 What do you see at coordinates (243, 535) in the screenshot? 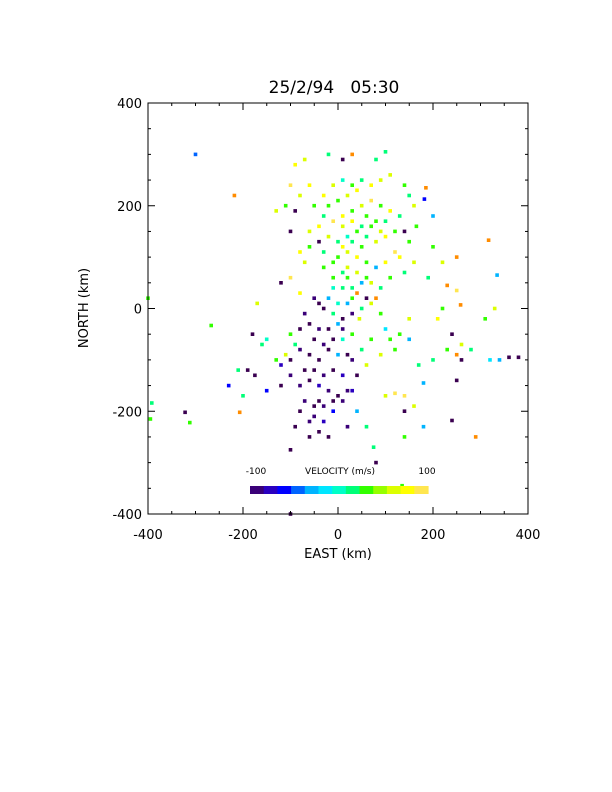
I see `x-tick-label: -200` at bounding box center [243, 535].